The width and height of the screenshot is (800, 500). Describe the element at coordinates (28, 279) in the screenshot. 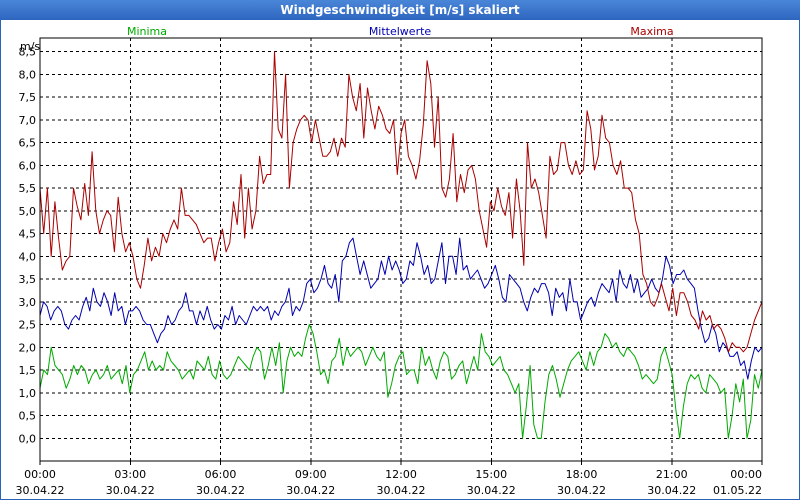

I see `y-tick-label: 3,5` at that location.